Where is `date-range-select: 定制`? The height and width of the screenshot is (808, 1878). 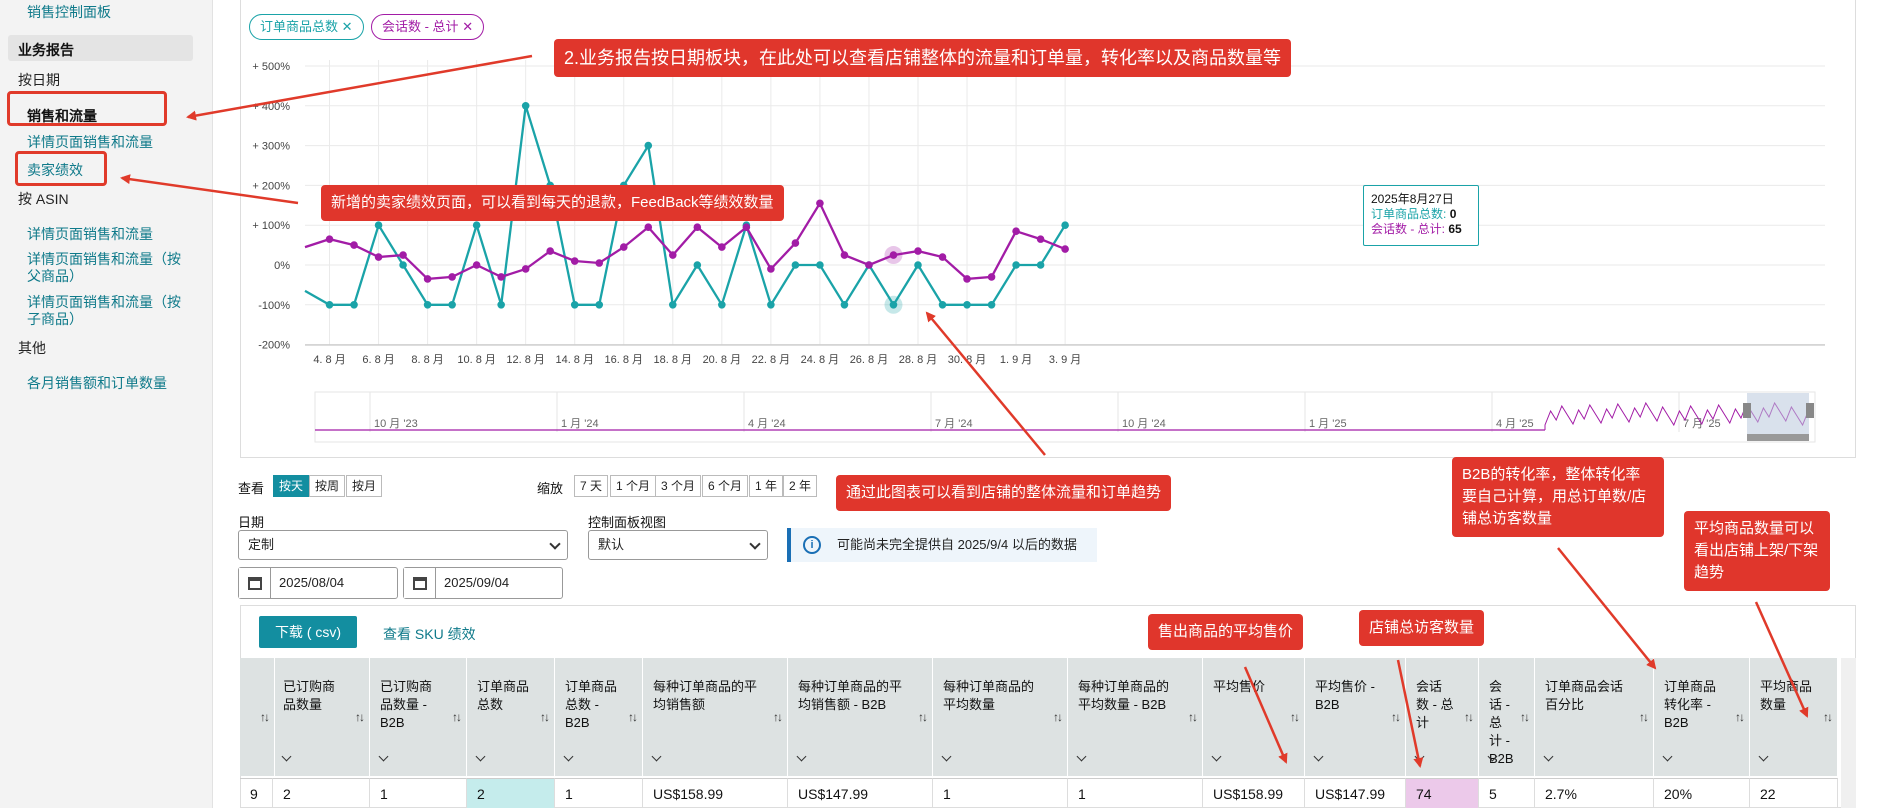 date-range-select: 定制 is located at coordinates (403, 545).